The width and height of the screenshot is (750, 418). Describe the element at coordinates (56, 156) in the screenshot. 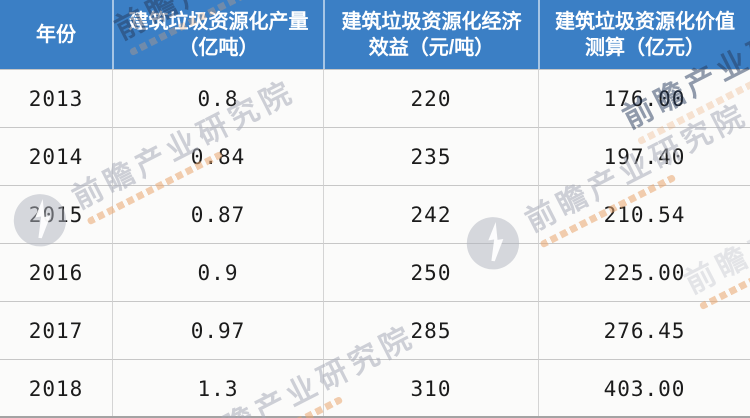

I see `cell-year: 2014` at that location.